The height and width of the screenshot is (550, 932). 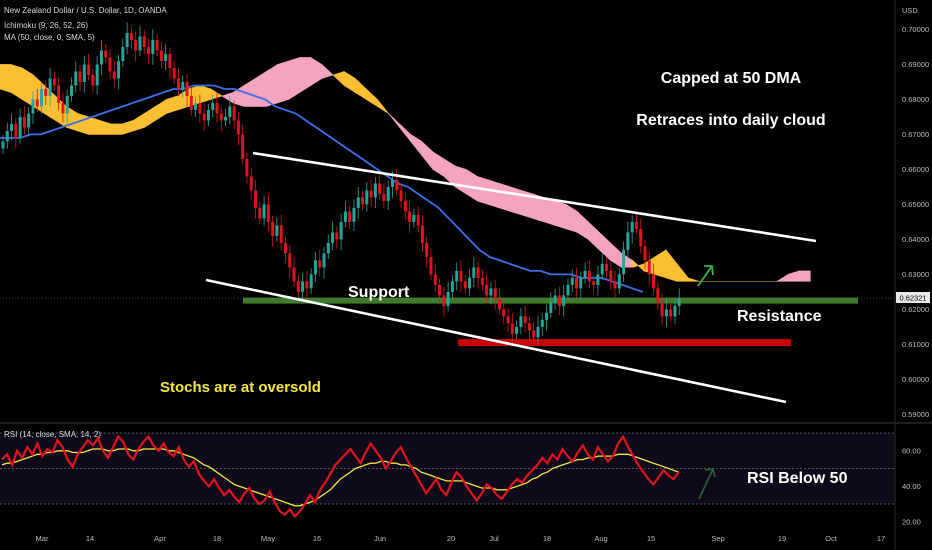 I want to click on annotation-rsi-below: RSI Below 50, so click(x=797, y=478).